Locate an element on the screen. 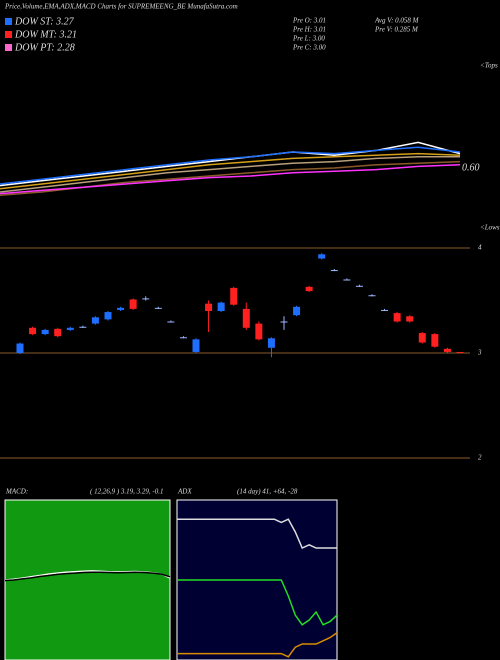 This screenshot has width=500, height=660. panel-params: ( 12,26,9 ) 3.19, 3.29, -0.1 is located at coordinates (127, 492).